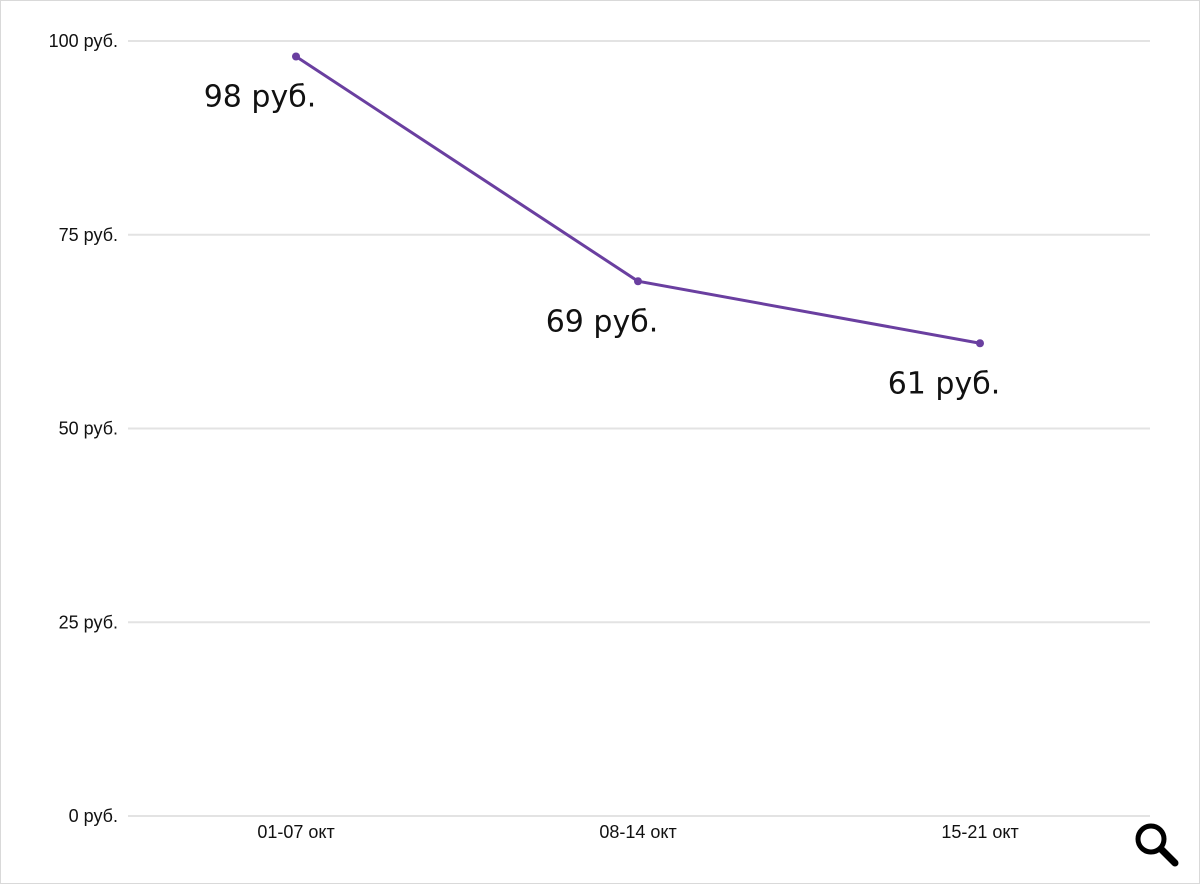 This screenshot has height=884, width=1200. I want to click on y-axis-ticks: 100 руб. 75 руб. 50 руб. 25 руб. 0 руб., so click(83, 428).